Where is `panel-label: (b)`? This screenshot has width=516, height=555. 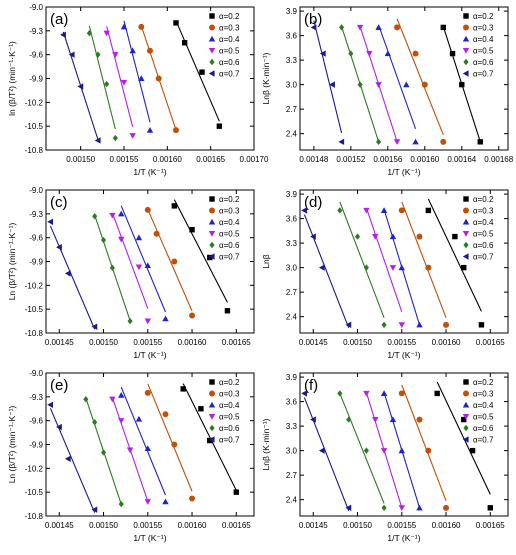 panel-label: (b) is located at coordinates (313, 19).